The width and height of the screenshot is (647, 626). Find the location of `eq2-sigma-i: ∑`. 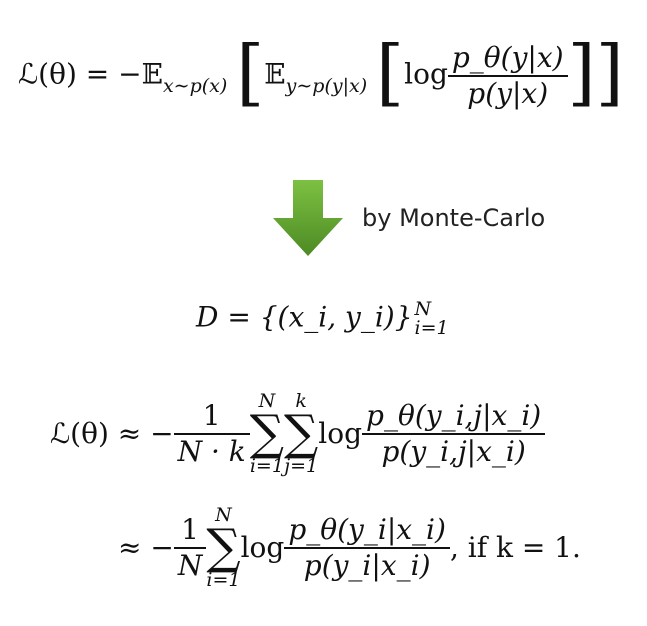

eq2-sigma-i: ∑ is located at coordinates (267, 433).